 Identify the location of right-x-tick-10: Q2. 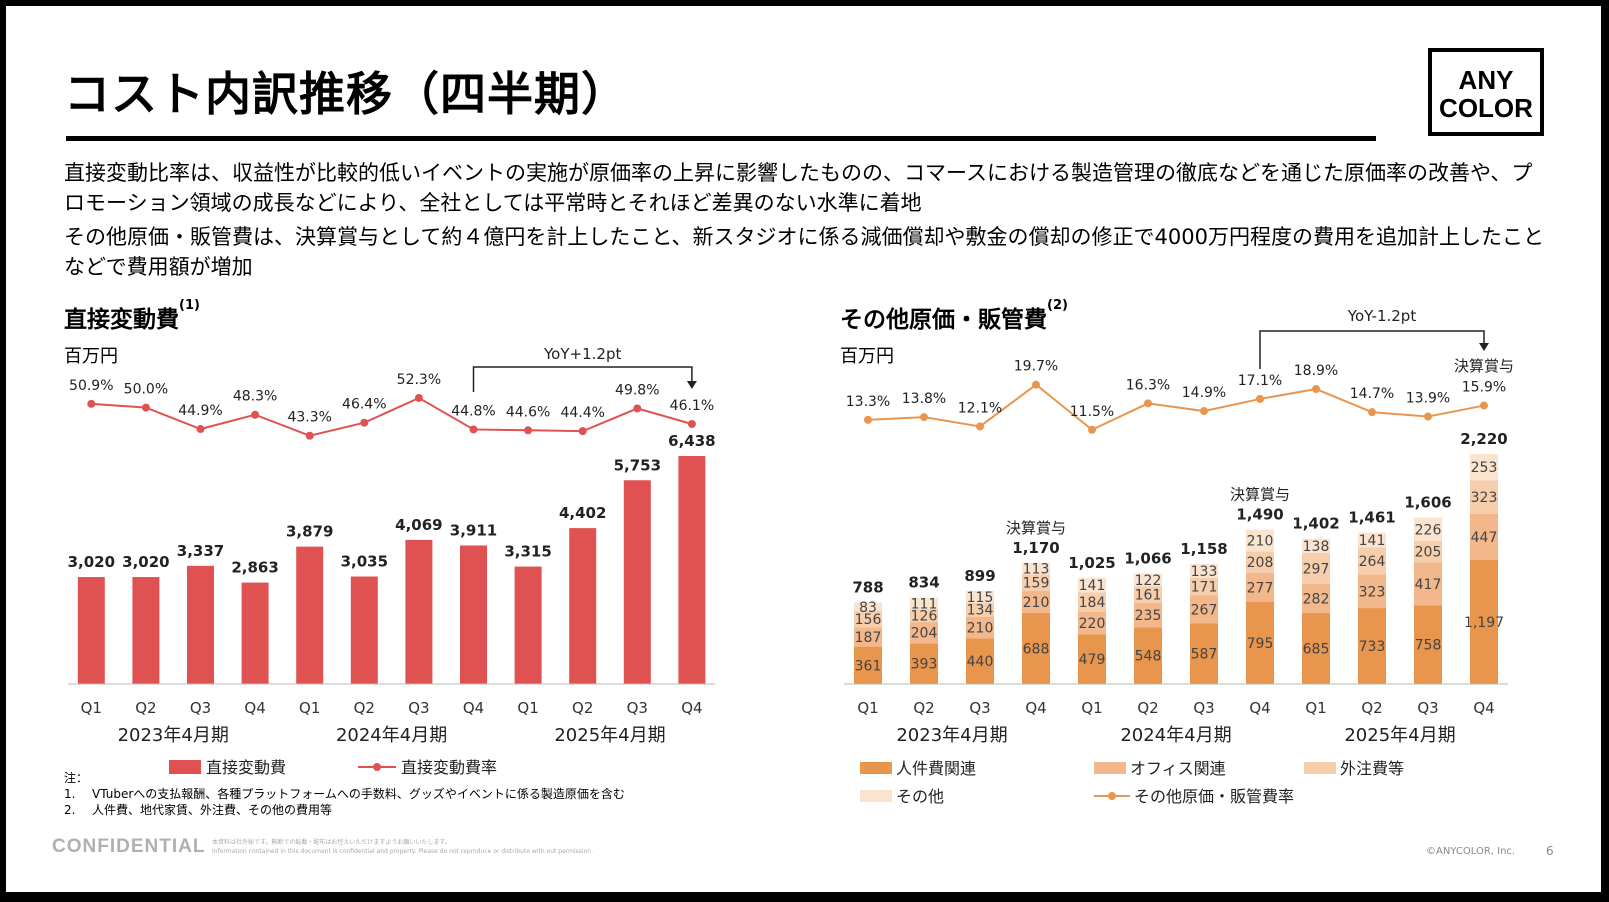
(1371, 708).